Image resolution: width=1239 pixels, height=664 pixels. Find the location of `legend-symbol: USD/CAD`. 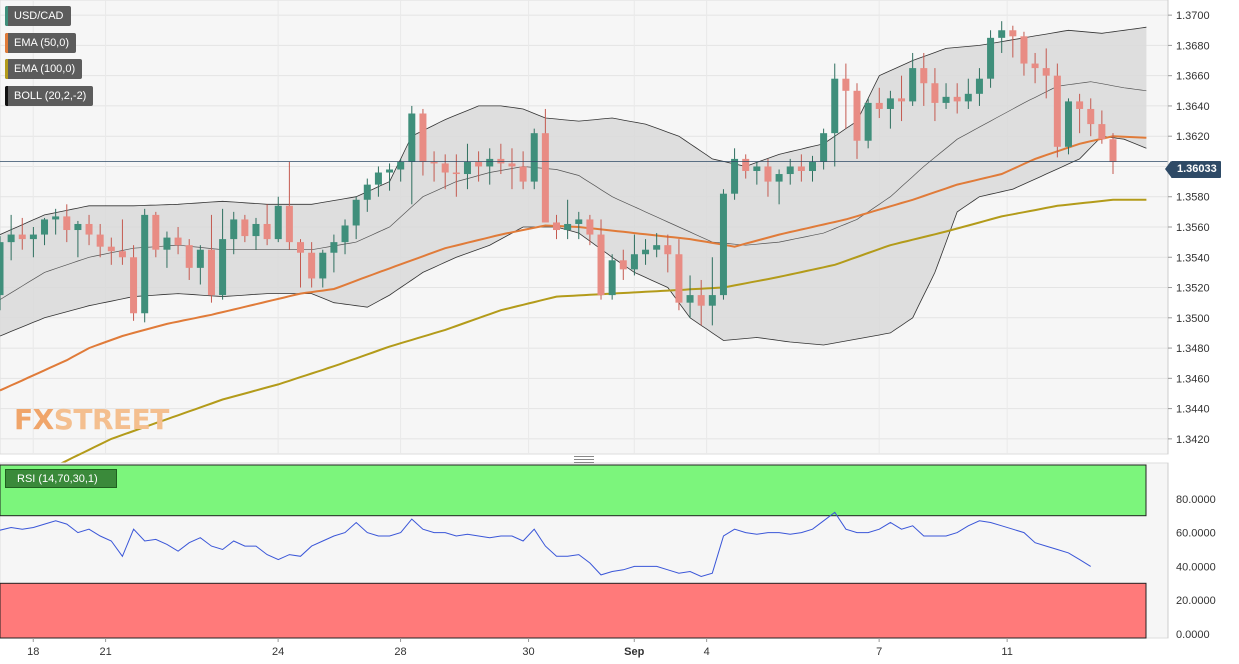

legend-symbol: USD/CAD is located at coordinates (38, 16).